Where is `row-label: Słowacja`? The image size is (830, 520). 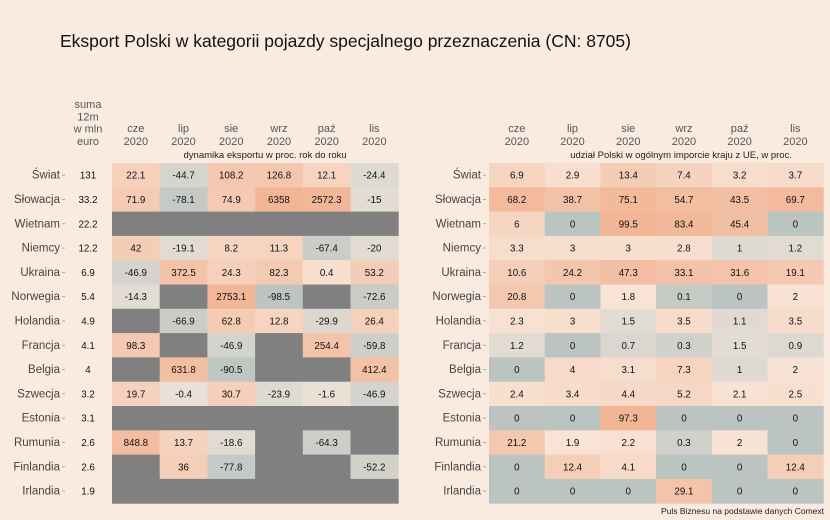 row-label: Słowacja is located at coordinates (37, 200).